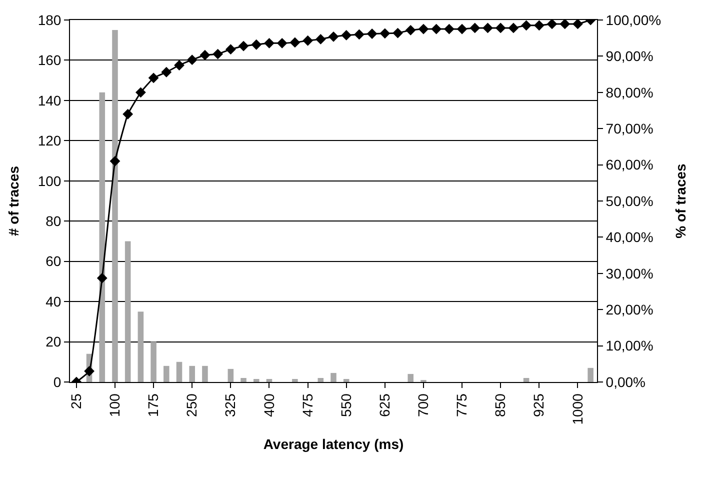 The width and height of the screenshot is (717, 477). I want to click on x-tick-label: 850, so click(500, 405).